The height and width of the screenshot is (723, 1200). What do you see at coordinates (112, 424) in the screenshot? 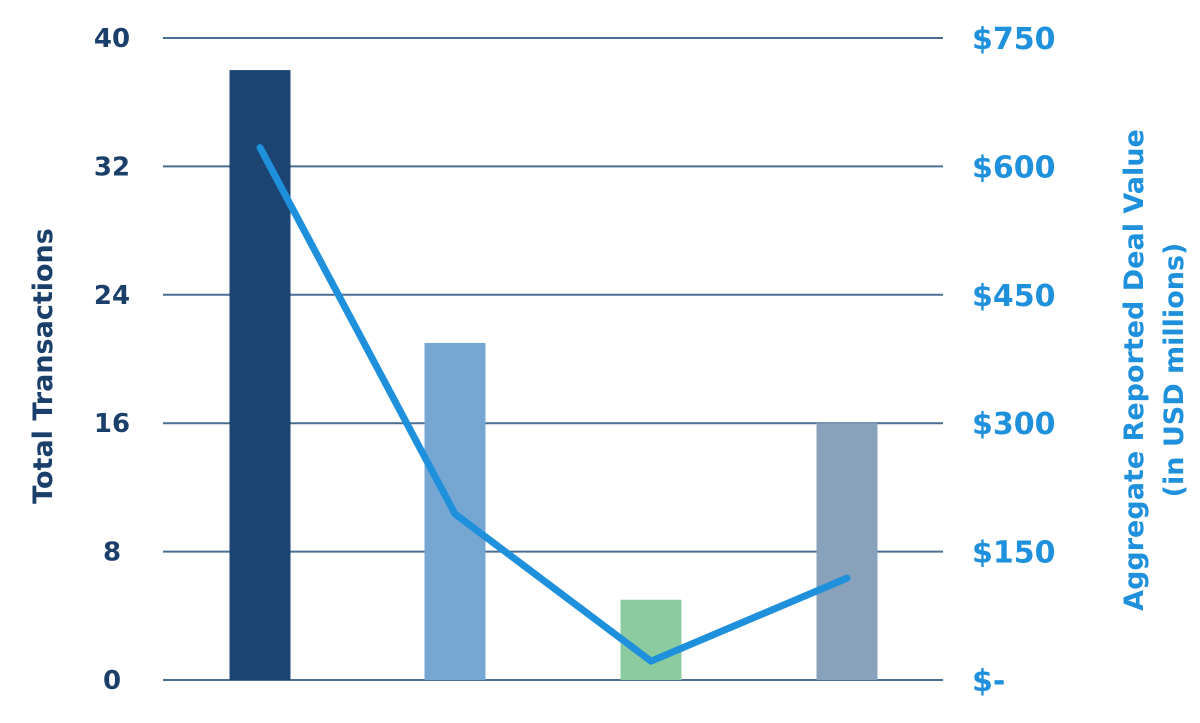
I see `y-tick-label: 16` at bounding box center [112, 424].